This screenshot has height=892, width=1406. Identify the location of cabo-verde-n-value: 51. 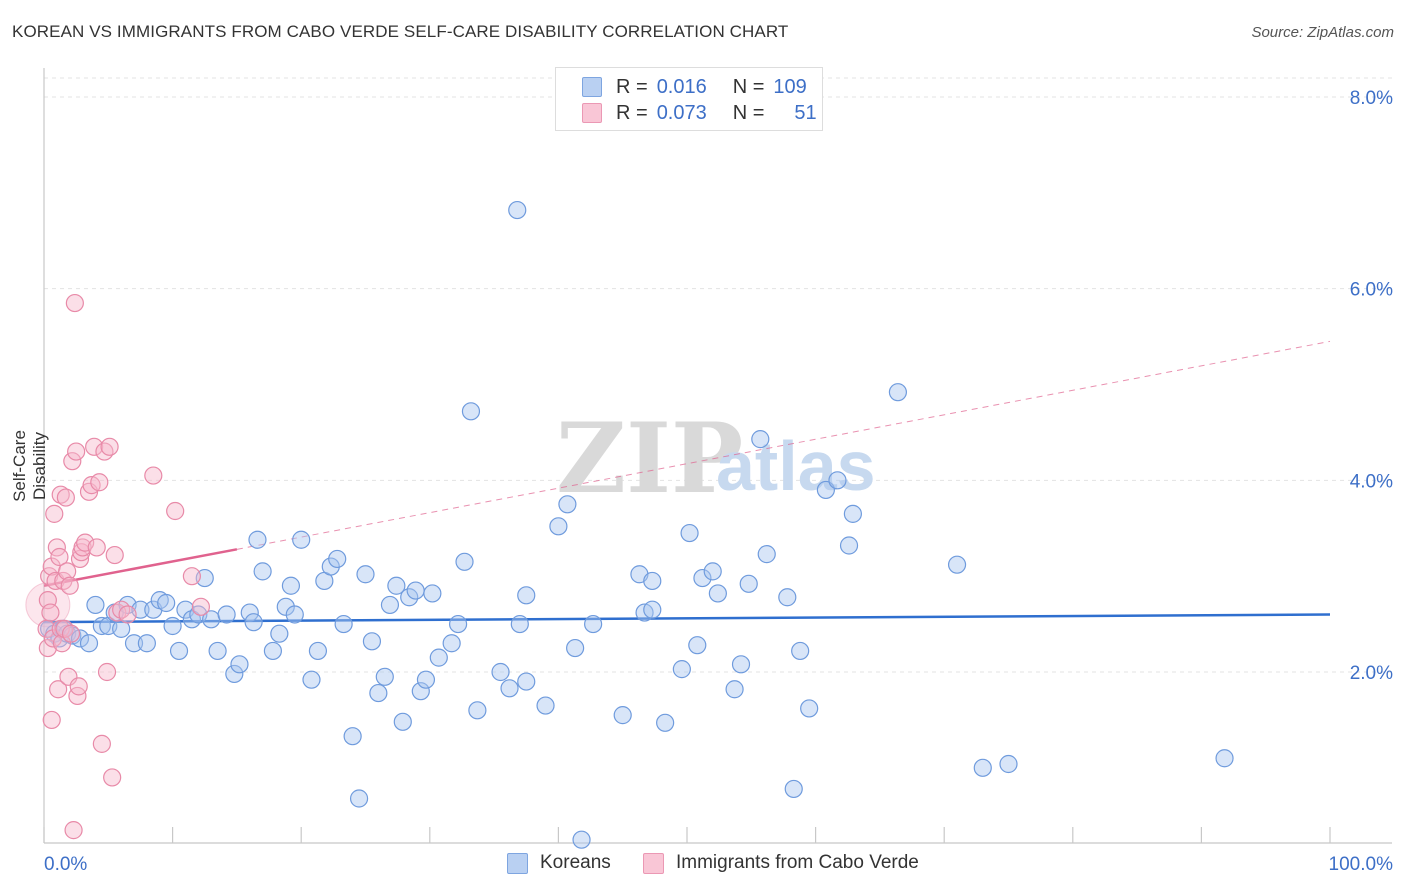
(805, 112).